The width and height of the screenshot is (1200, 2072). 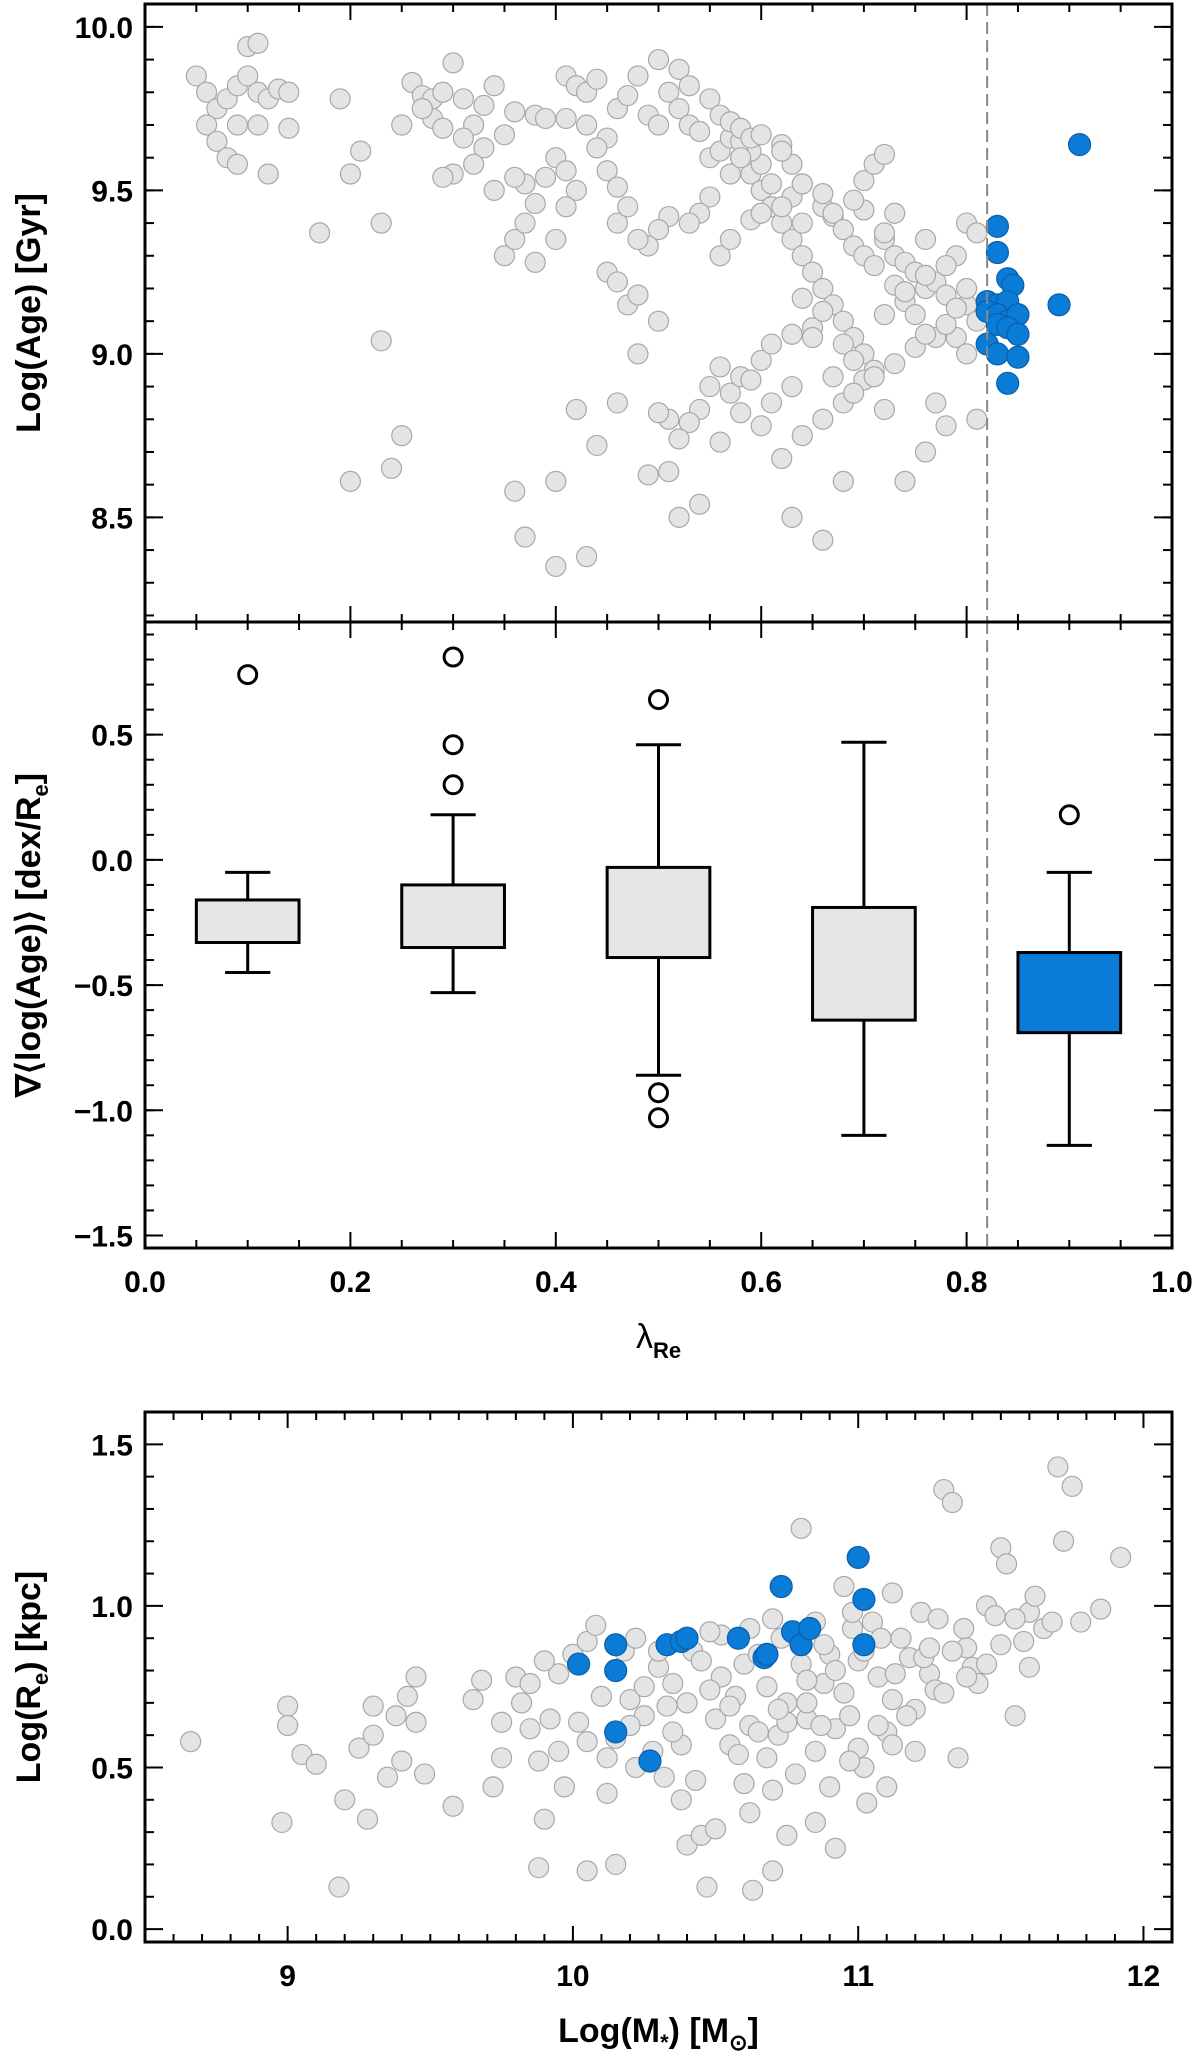 What do you see at coordinates (112, 1607) in the screenshot?
I see `size-mass-y-tick-label: 1.0` at bounding box center [112, 1607].